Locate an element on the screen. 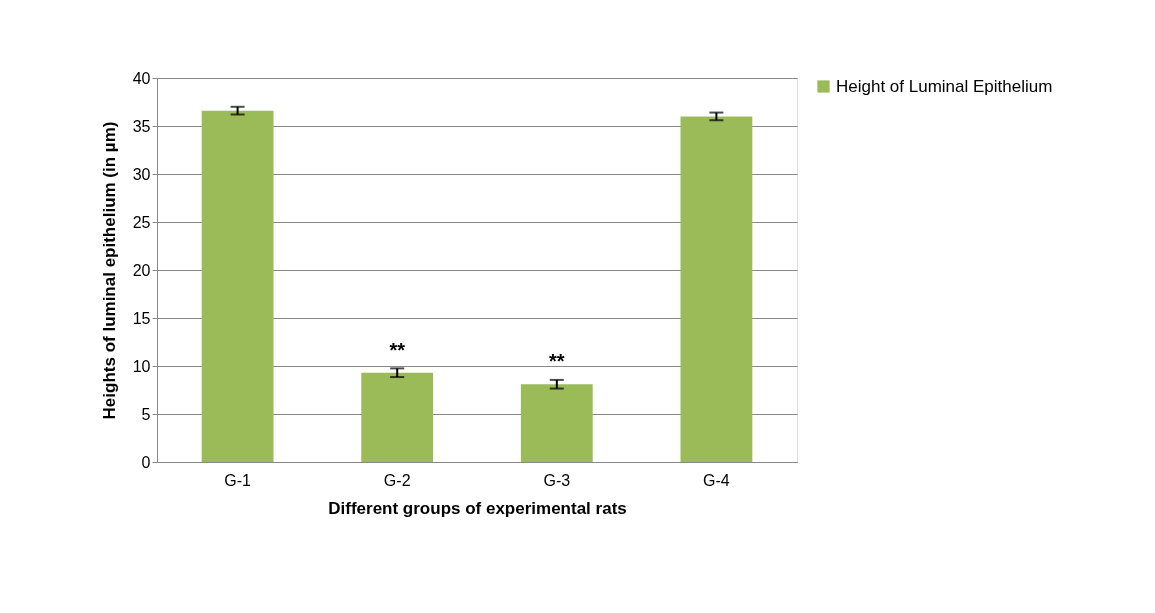  legend-label: Height of Luminal Epithelium is located at coordinates (944, 86).